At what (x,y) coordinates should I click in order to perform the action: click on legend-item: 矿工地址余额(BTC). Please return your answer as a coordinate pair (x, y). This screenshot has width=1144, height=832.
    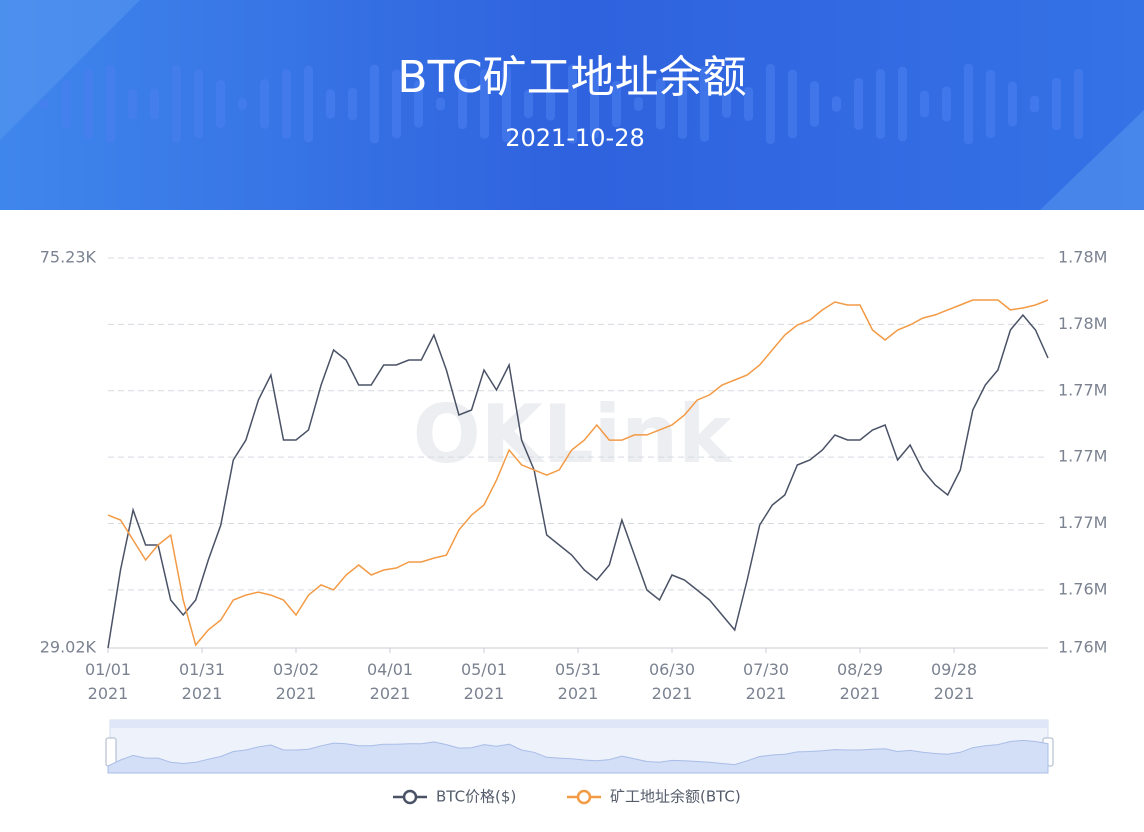
    Looking at the image, I should click on (654, 797).